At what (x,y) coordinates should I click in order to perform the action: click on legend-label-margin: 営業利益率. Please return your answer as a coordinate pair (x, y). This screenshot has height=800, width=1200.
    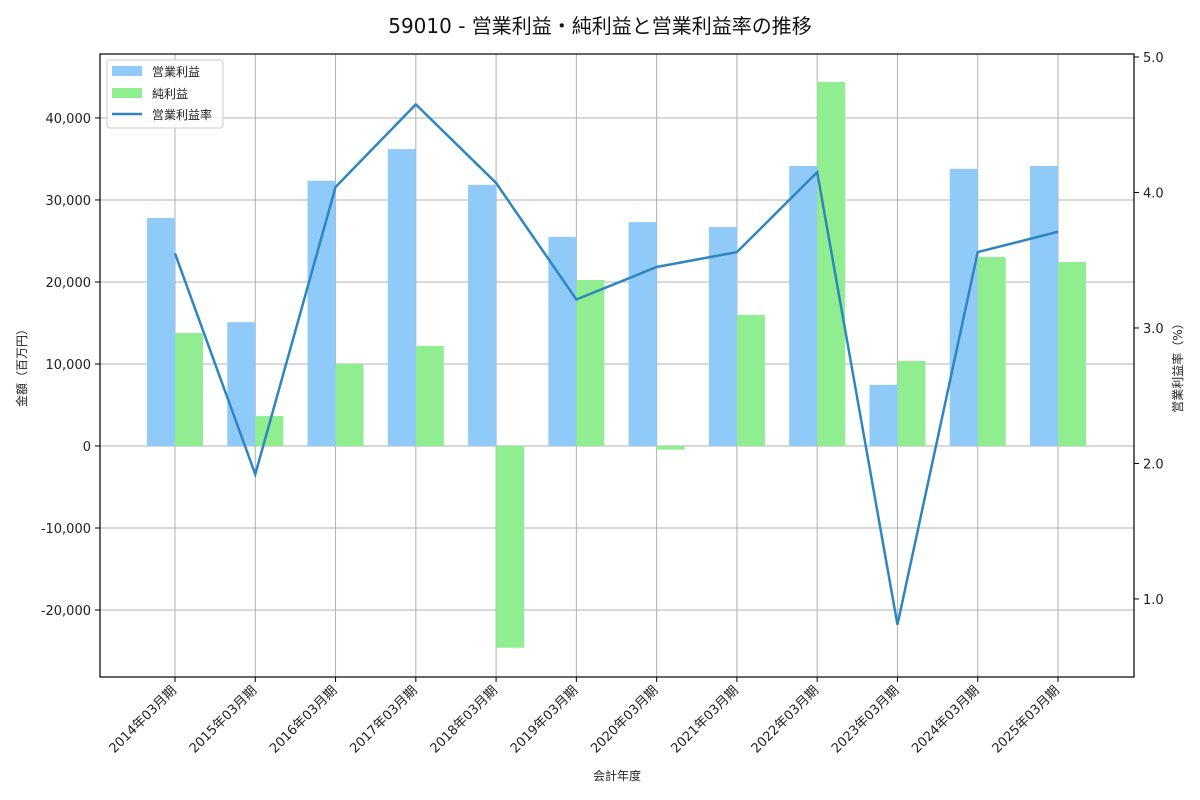
    Looking at the image, I should click on (182, 114).